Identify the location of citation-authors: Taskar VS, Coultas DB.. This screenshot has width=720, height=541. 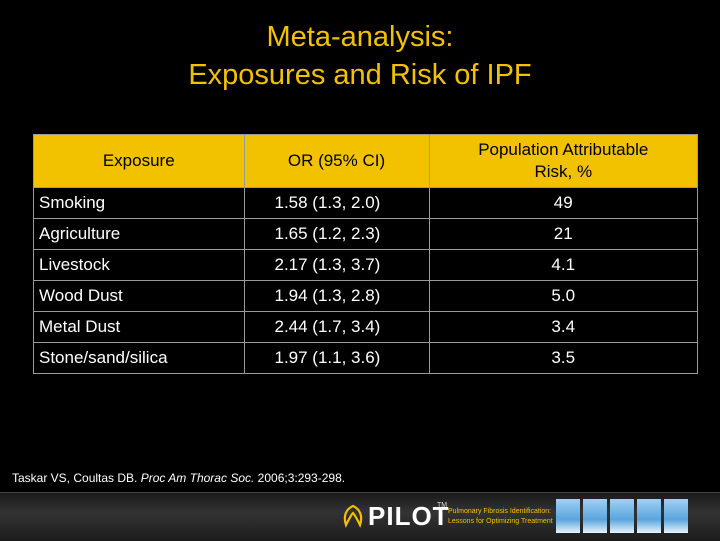
(75, 478).